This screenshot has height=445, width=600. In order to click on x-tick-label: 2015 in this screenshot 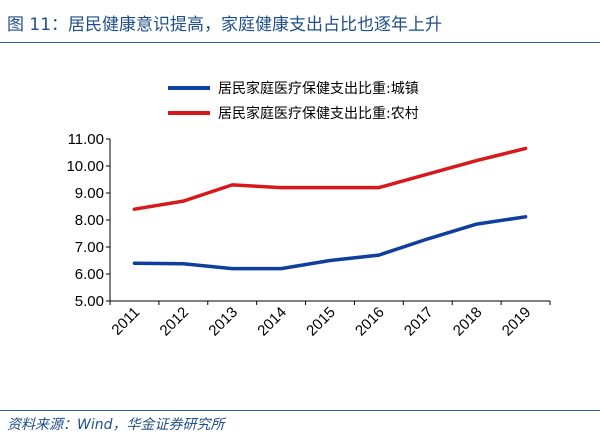, I will do `click(321, 322)`.